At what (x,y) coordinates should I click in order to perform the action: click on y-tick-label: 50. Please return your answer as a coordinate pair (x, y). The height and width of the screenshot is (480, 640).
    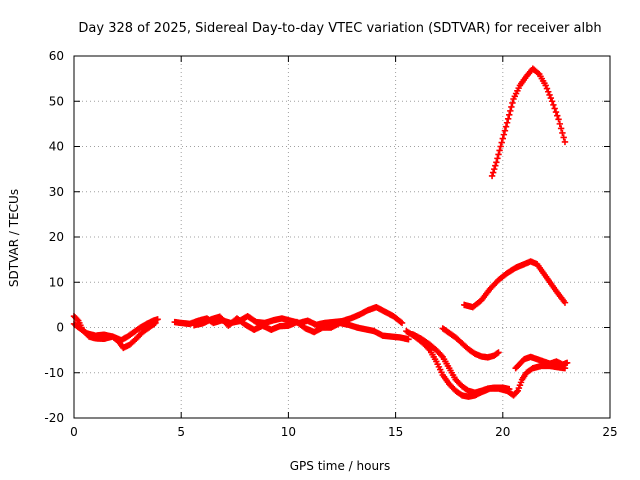
    Looking at the image, I should click on (56, 101).